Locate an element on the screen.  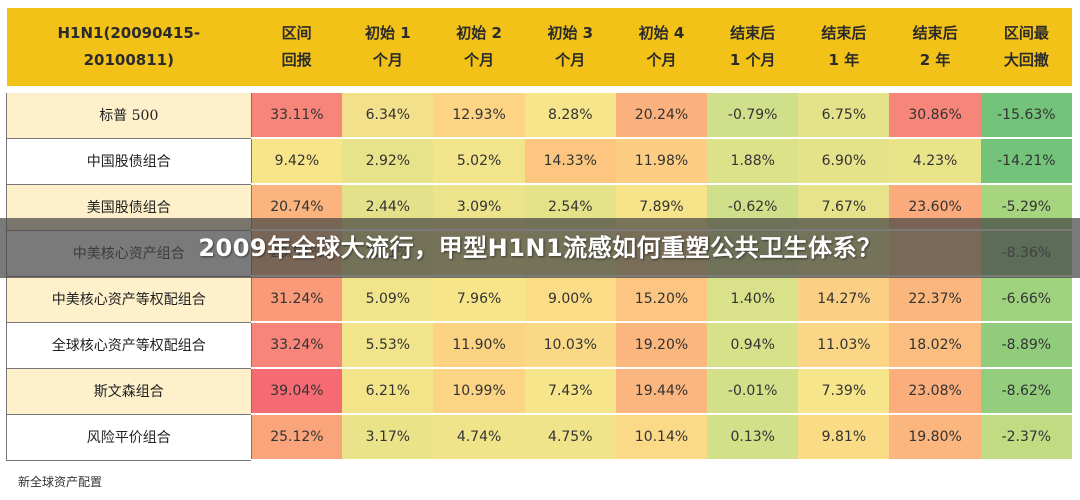
value-cell: 5.09% is located at coordinates (388, 299).